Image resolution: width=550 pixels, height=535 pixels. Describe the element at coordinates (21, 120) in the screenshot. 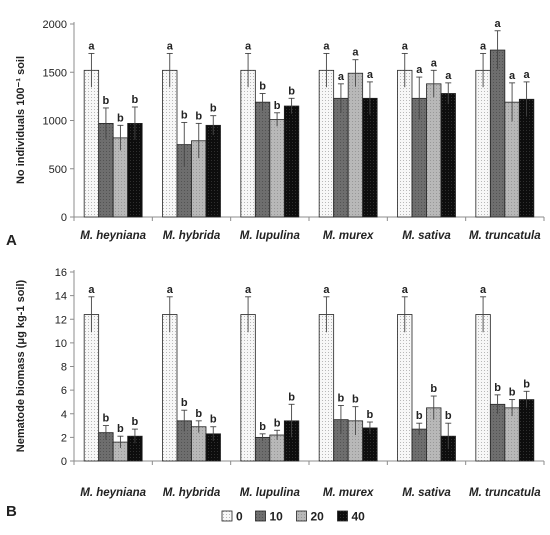

I see `panel-a-y-axis-label: No individuals 100⁻¹ soil` at that location.